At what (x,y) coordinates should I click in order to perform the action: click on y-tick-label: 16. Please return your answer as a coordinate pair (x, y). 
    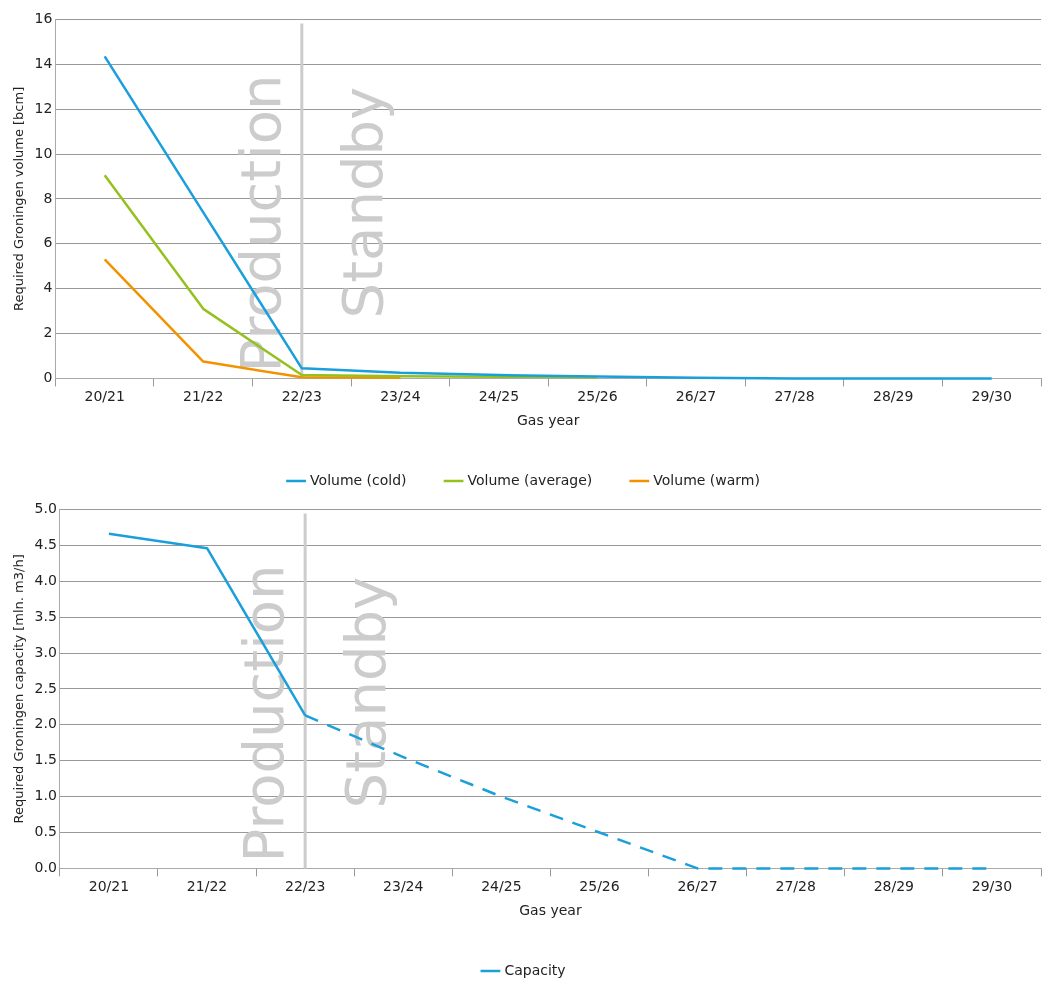
    Looking at the image, I should click on (43, 18).